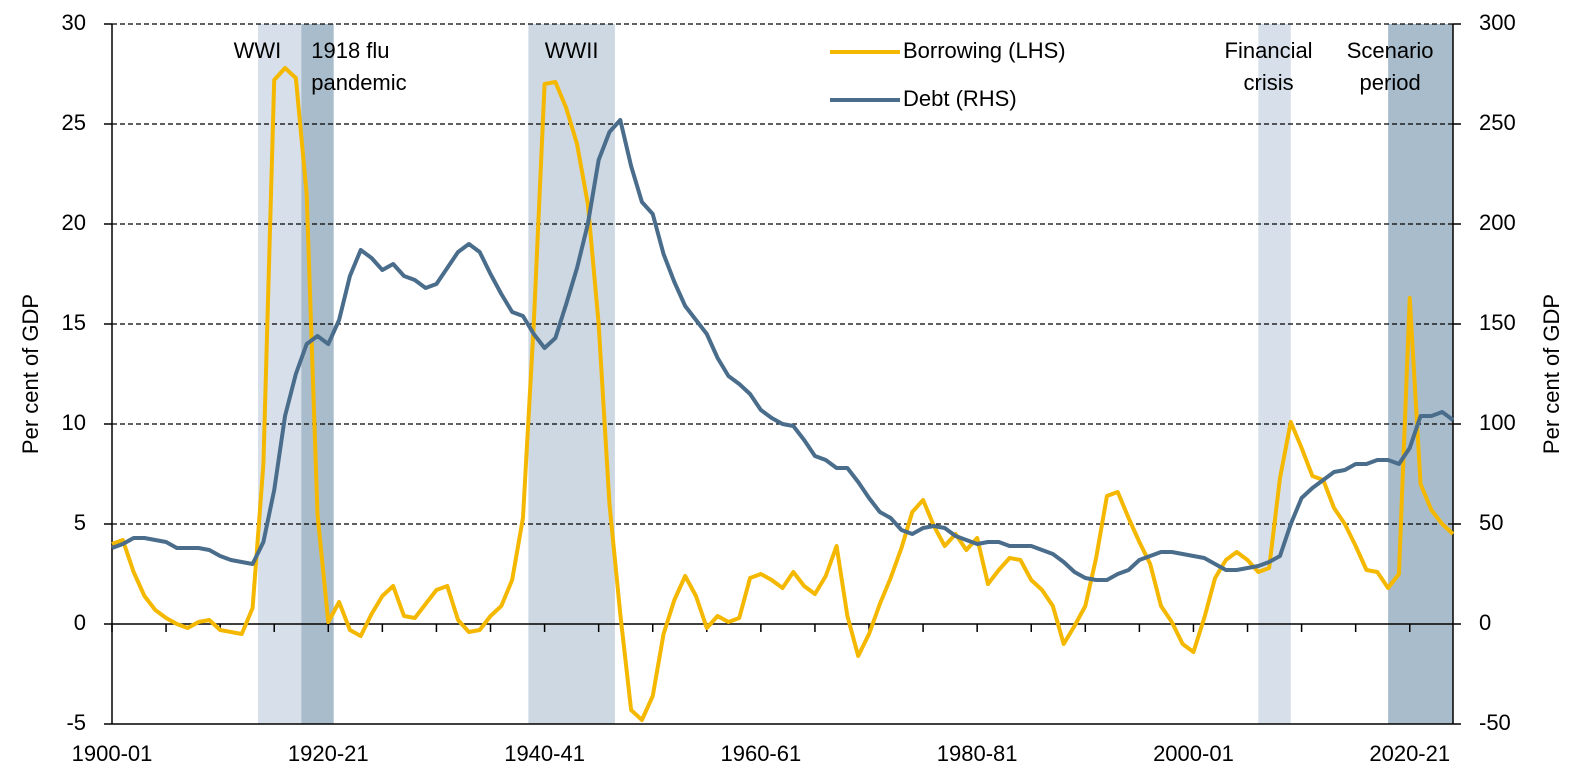 This screenshot has height=779, width=1581. I want to click on x-tick-label: 1960-61, so click(760, 753).